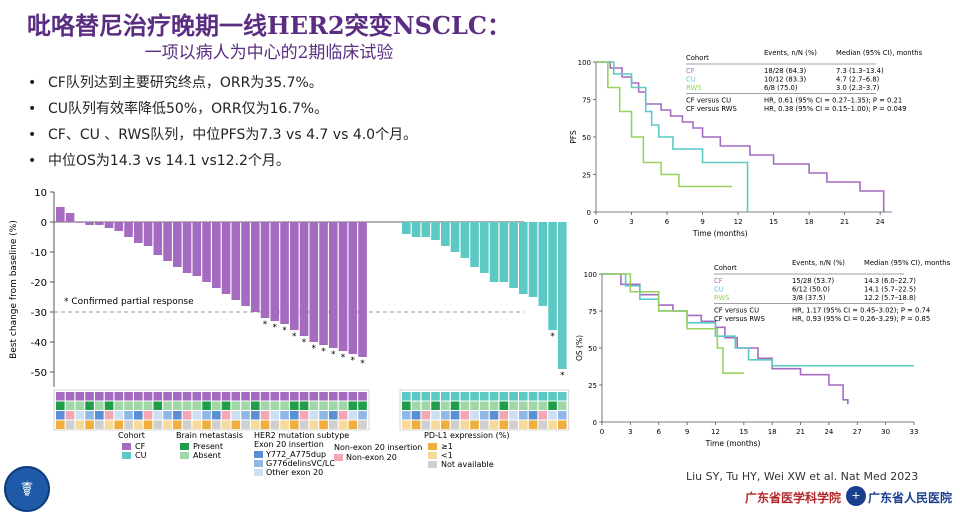  Describe the element at coordinates (738, 222) in the screenshot. I see `x-tick-label: 12` at that location.